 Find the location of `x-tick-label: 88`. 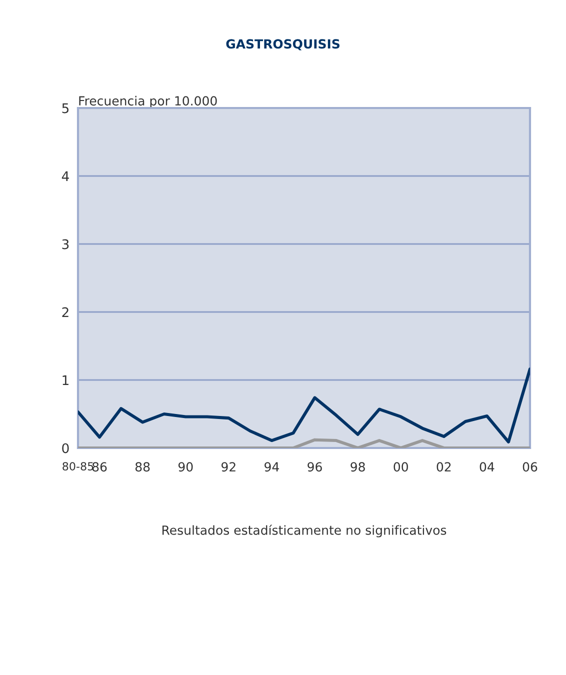

x-tick-label: 88 is located at coordinates (142, 467).